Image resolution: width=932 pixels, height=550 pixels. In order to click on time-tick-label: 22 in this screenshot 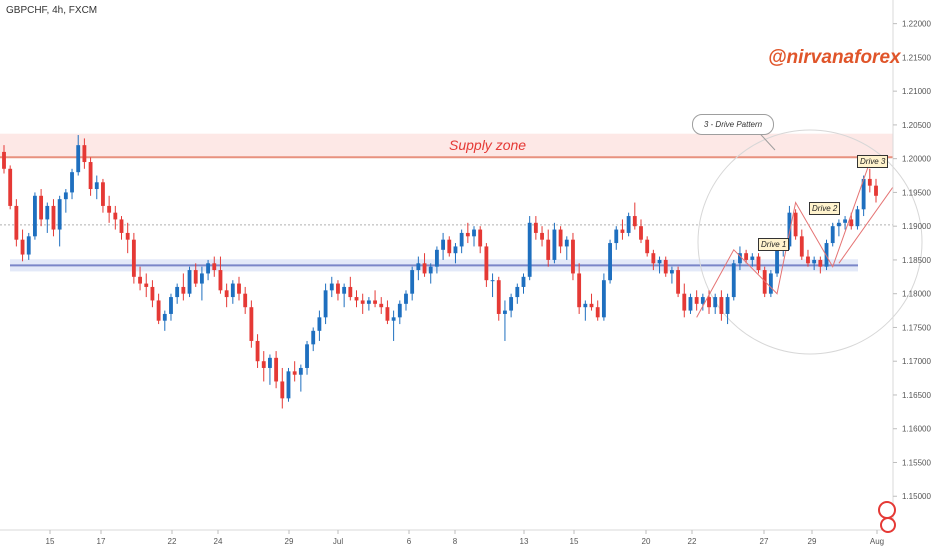, I will do `click(172, 541)`.